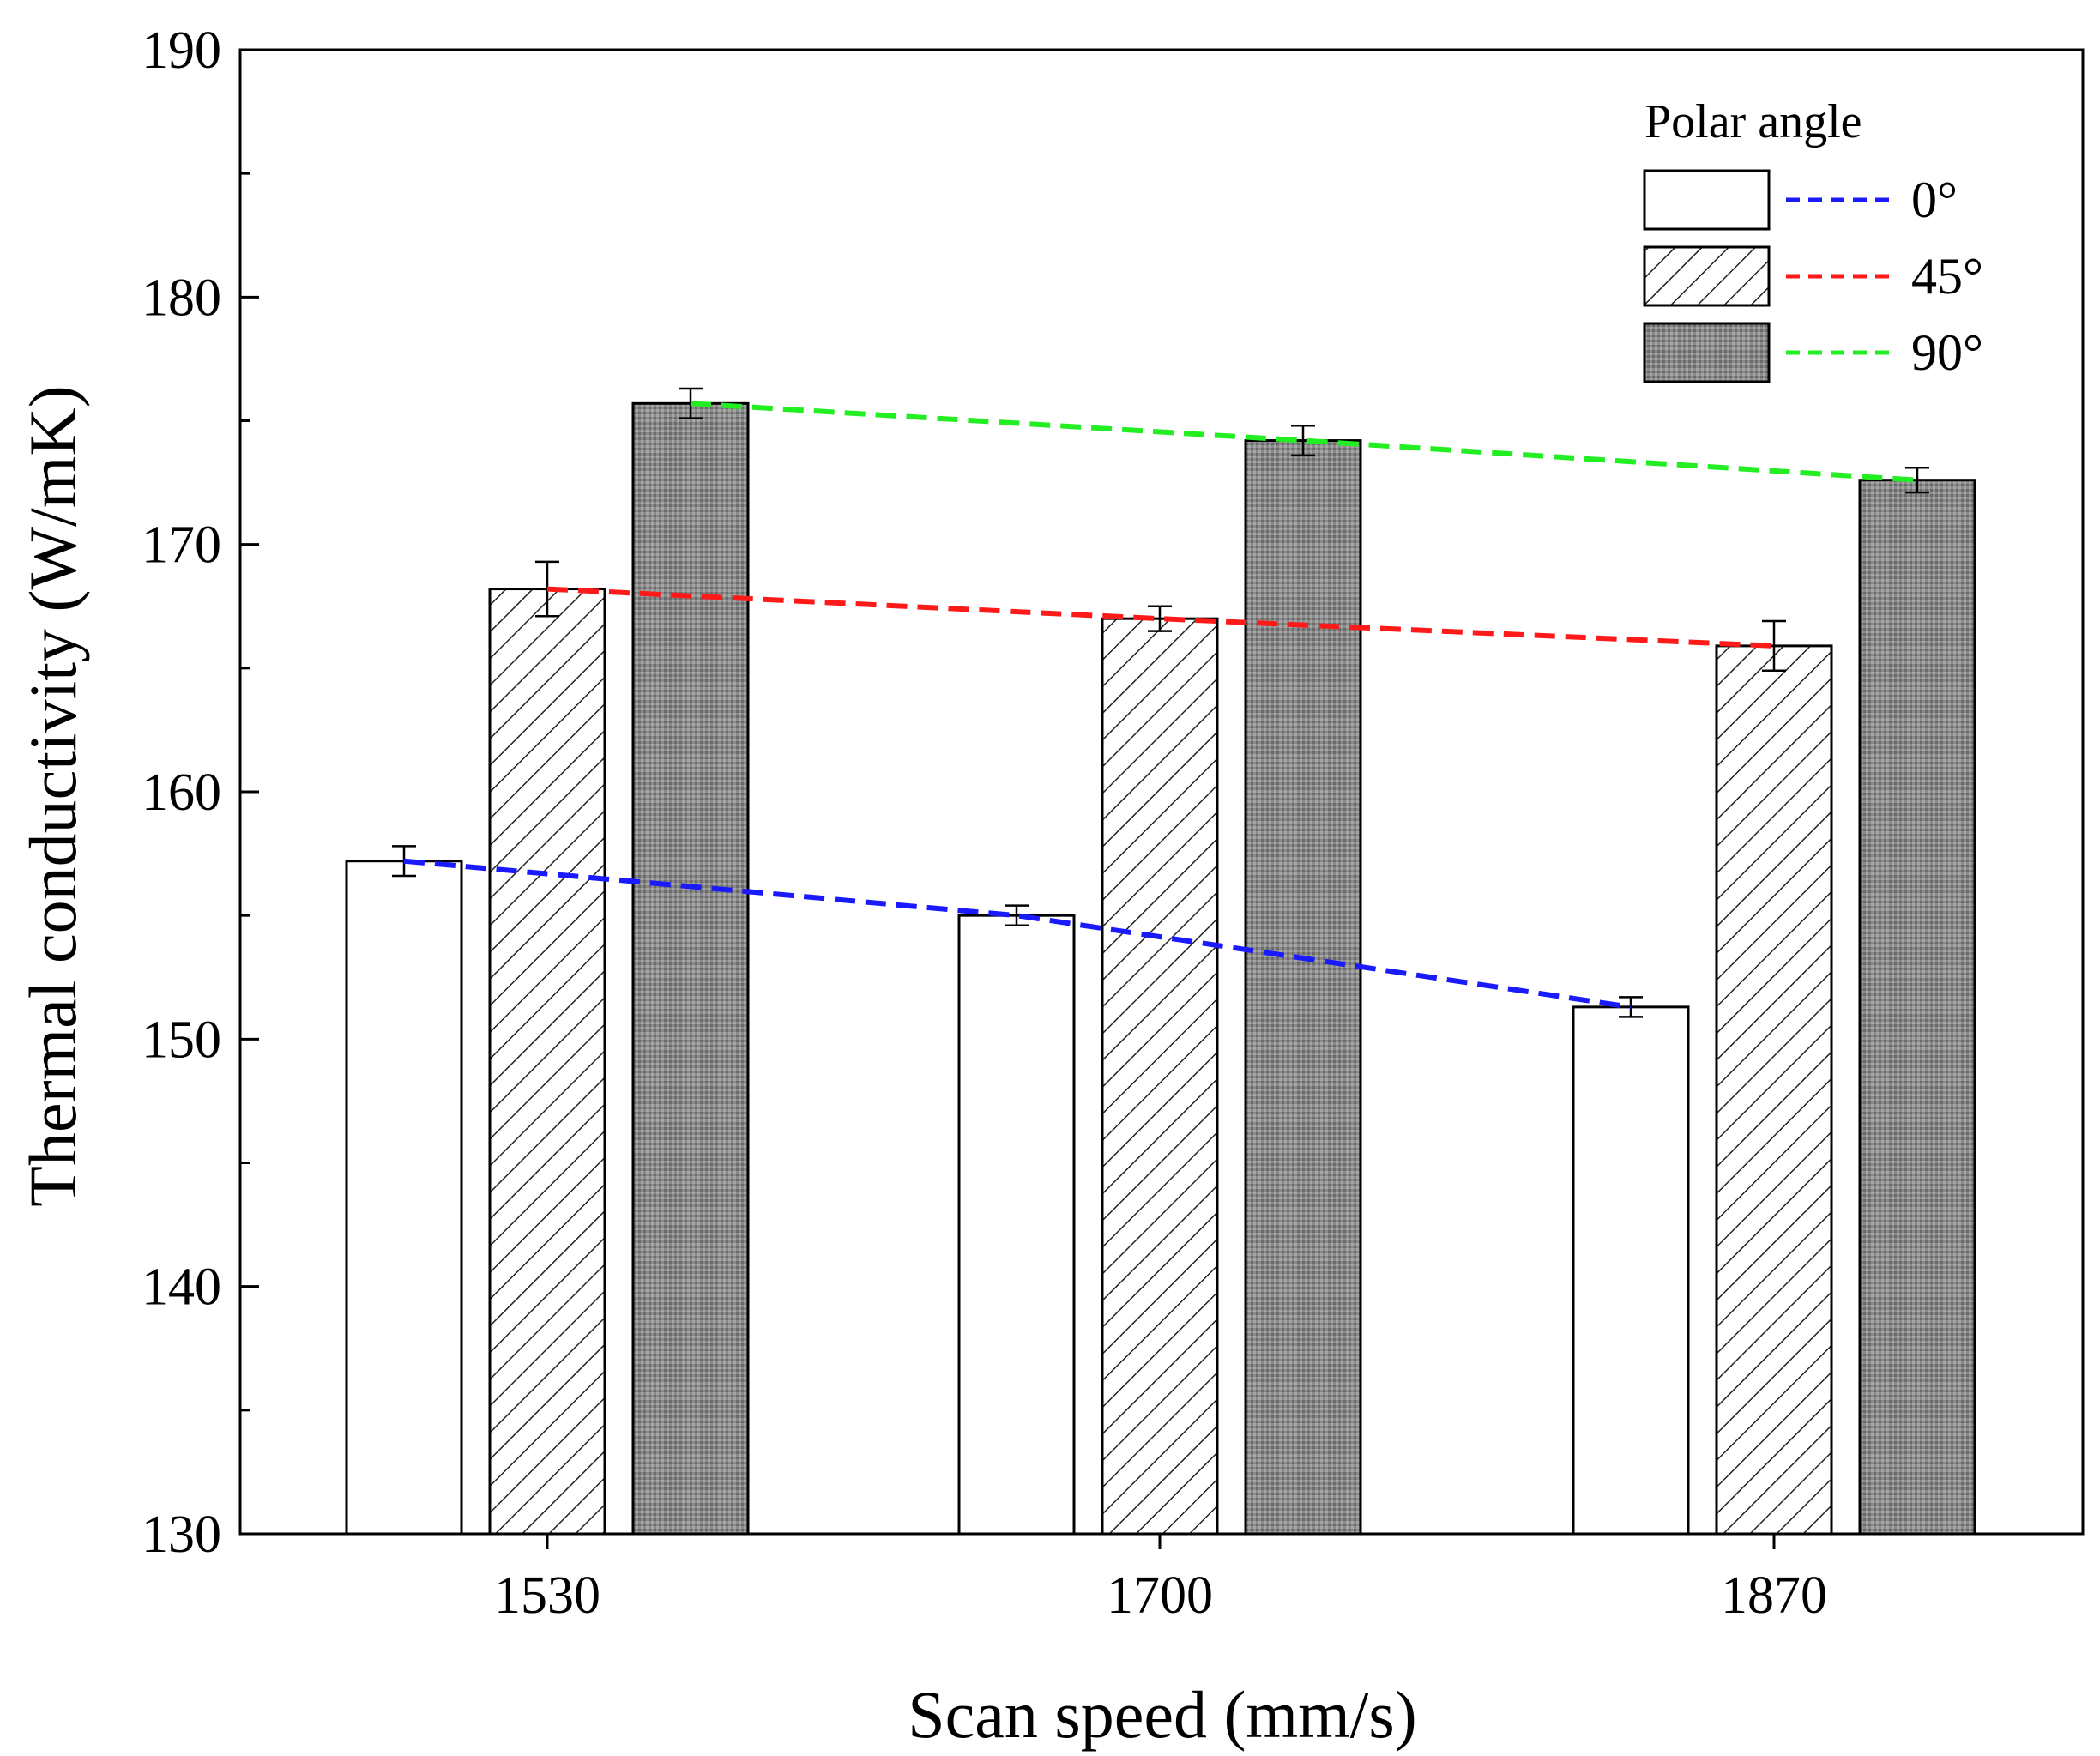 The image size is (2100, 1756). I want to click on legend-swatch-0deg, so click(1707, 200).